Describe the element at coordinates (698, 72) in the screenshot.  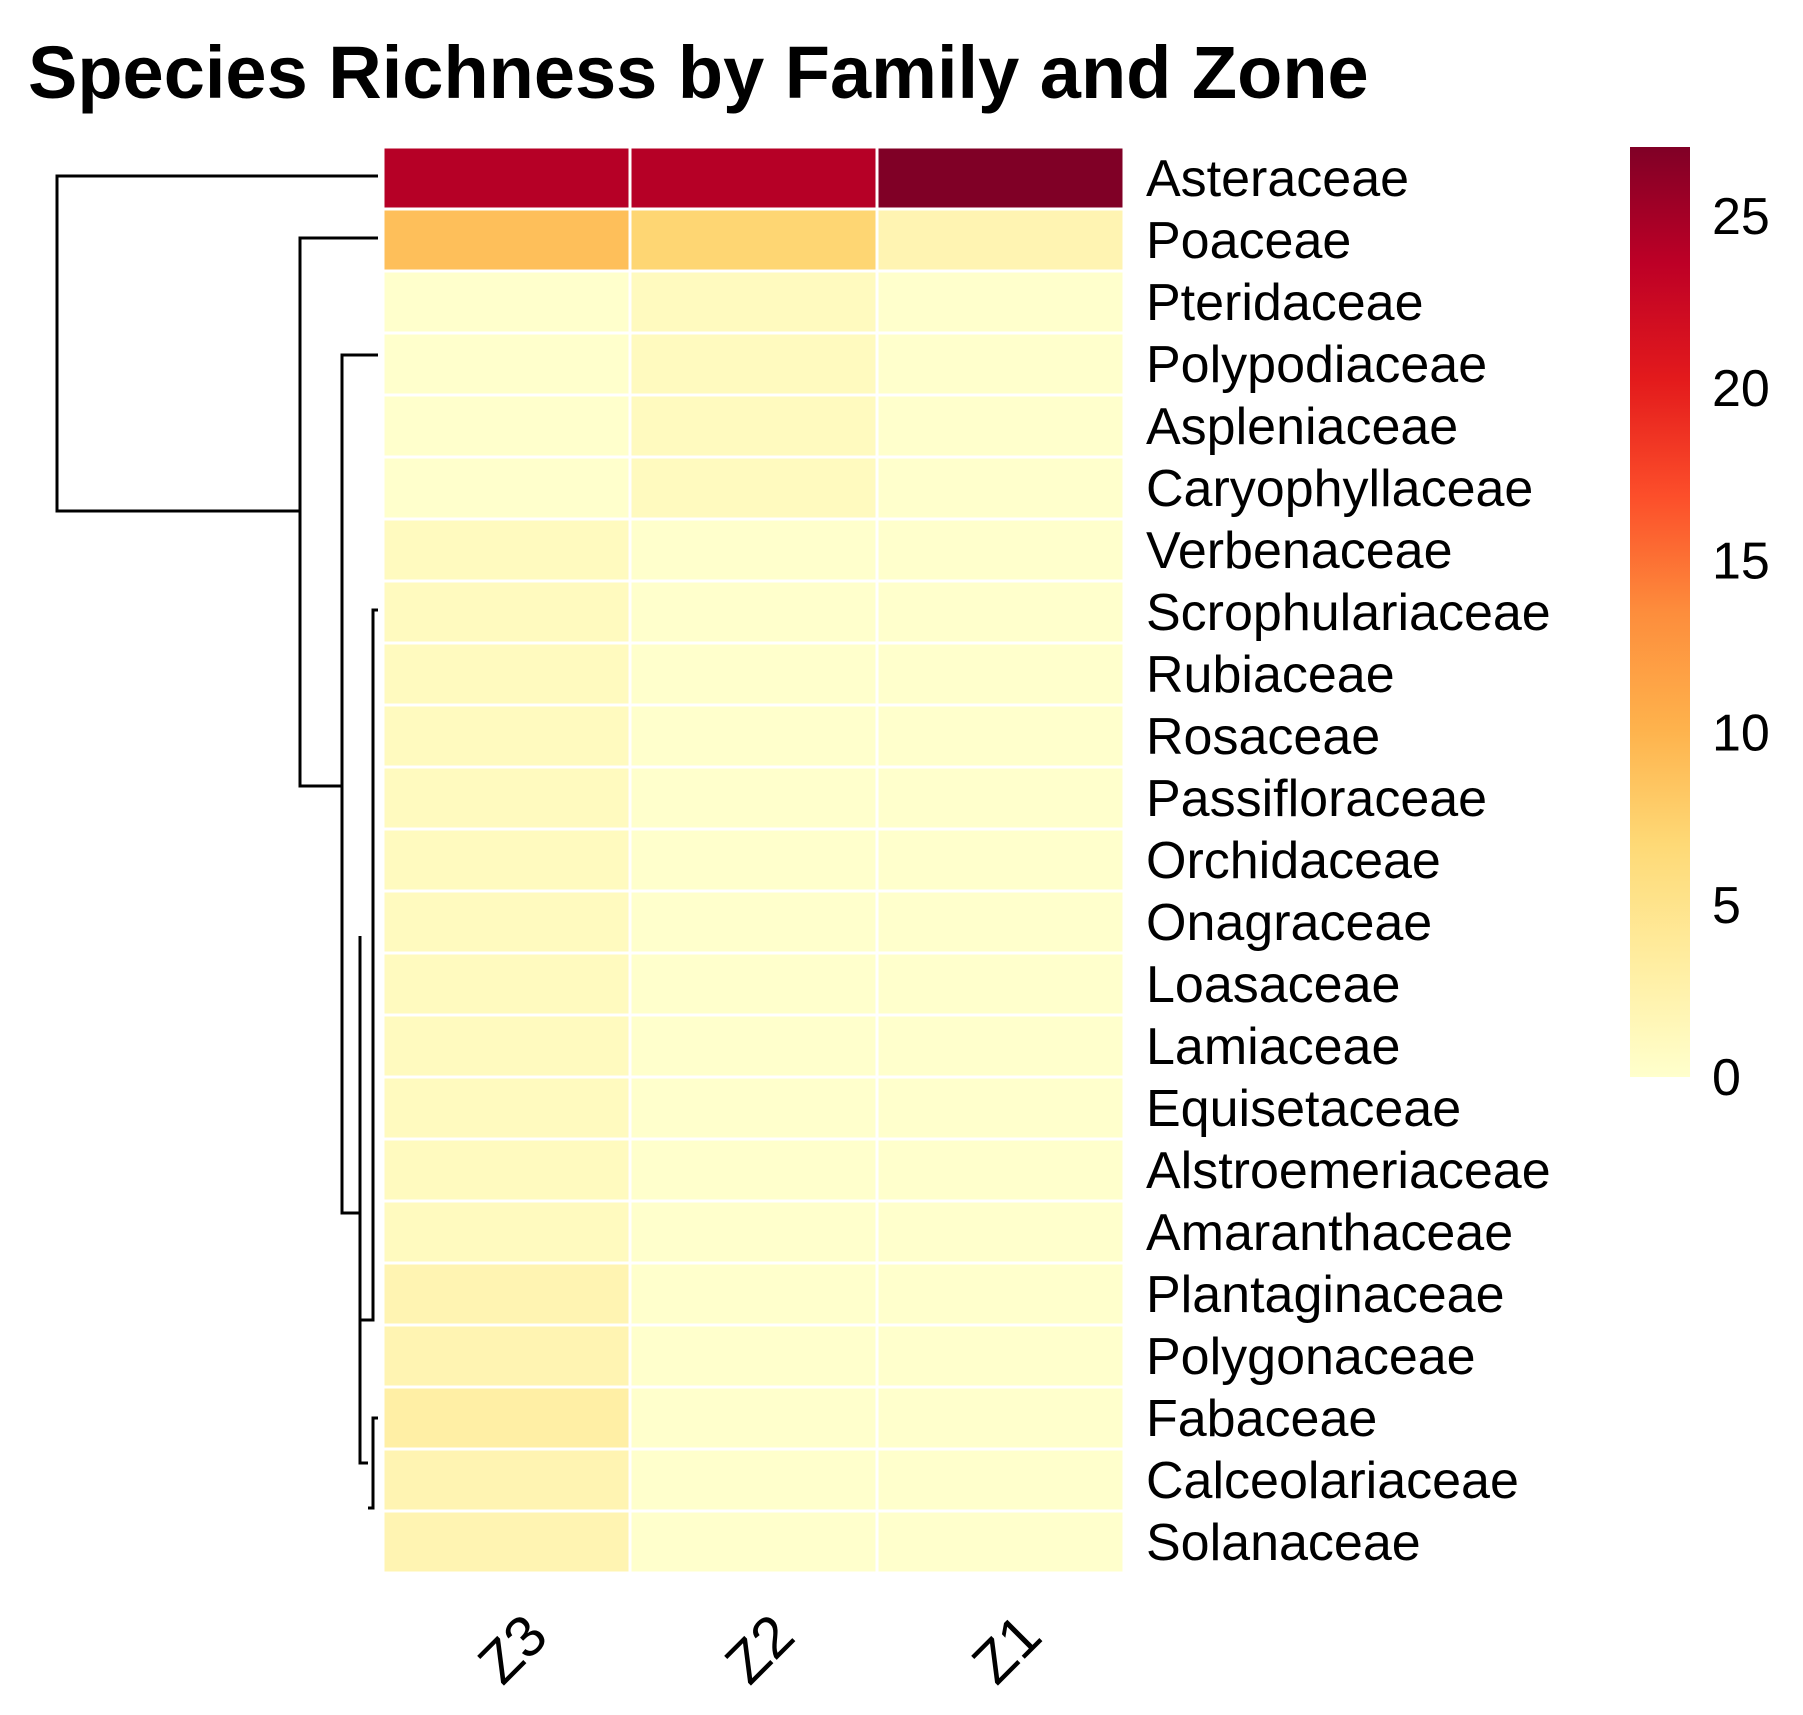
I see `chart-title: Species Richness by Family and Zone` at that location.